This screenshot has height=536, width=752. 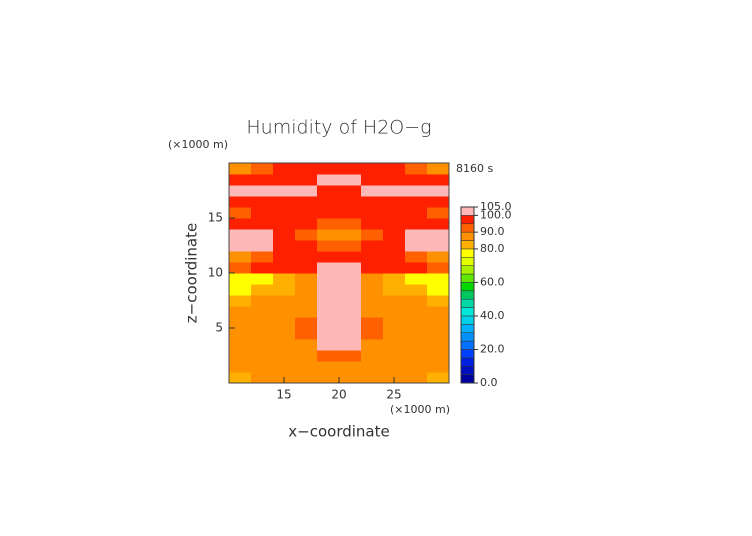 What do you see at coordinates (492, 281) in the screenshot?
I see `colorbar-tick-label: 60.0` at bounding box center [492, 281].